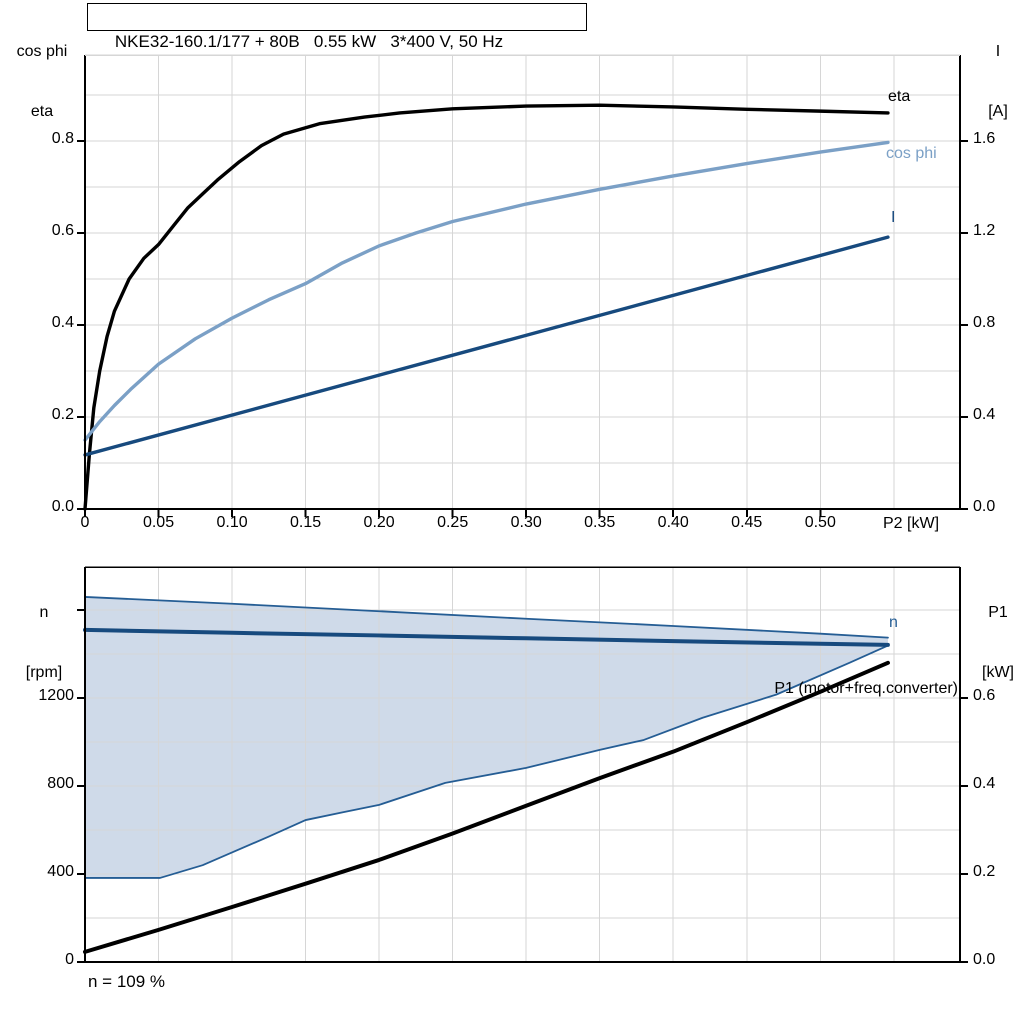 The height and width of the screenshot is (1024, 1024). I want to click on current-curve-label: I, so click(893, 217).